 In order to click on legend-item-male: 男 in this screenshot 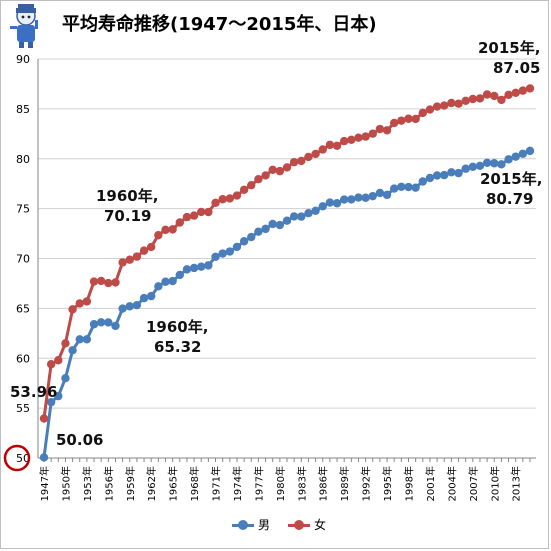, I will do `click(251, 524)`.